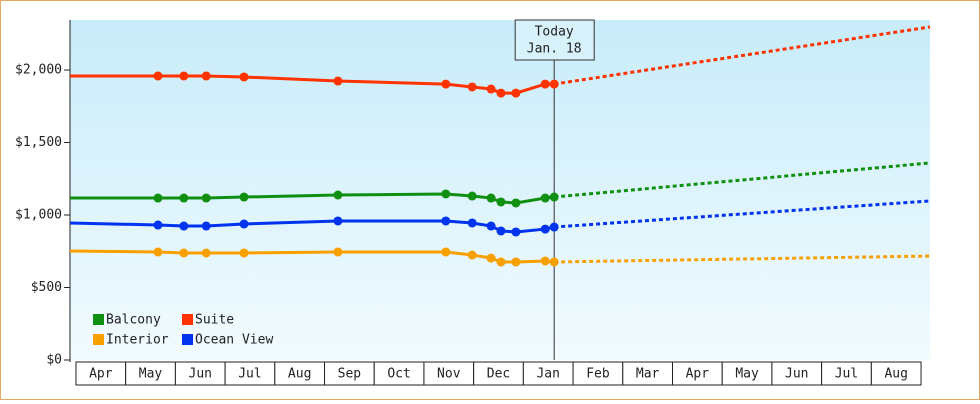 The image size is (980, 404). Describe the element at coordinates (54, 360) in the screenshot. I see `y-tick-label: $0` at that location.